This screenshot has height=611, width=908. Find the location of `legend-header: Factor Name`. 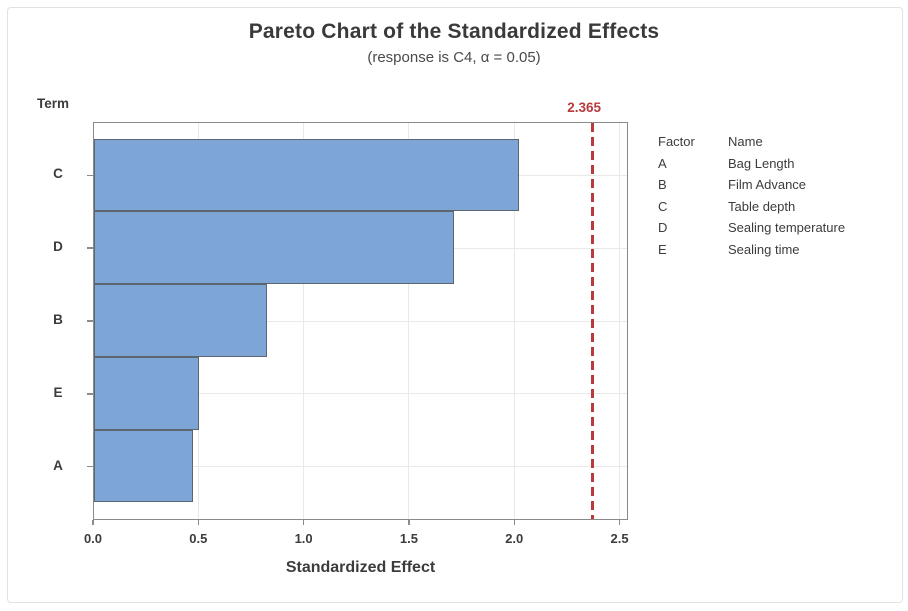

legend-header: Factor Name is located at coordinates (751, 142).